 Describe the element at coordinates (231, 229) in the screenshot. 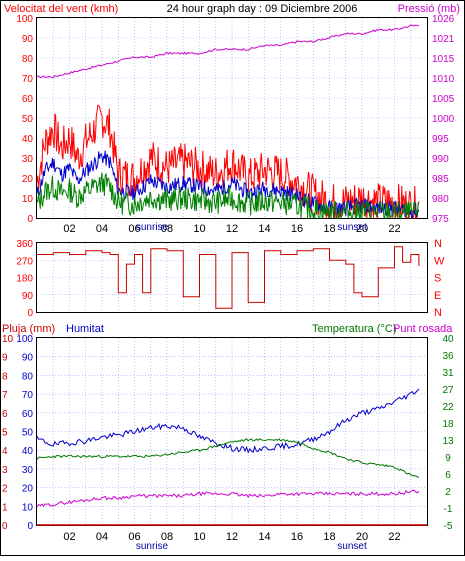

I see `panel1-x-labels: 02 04 06 08 10 12 14 16 18 20 22` at that location.